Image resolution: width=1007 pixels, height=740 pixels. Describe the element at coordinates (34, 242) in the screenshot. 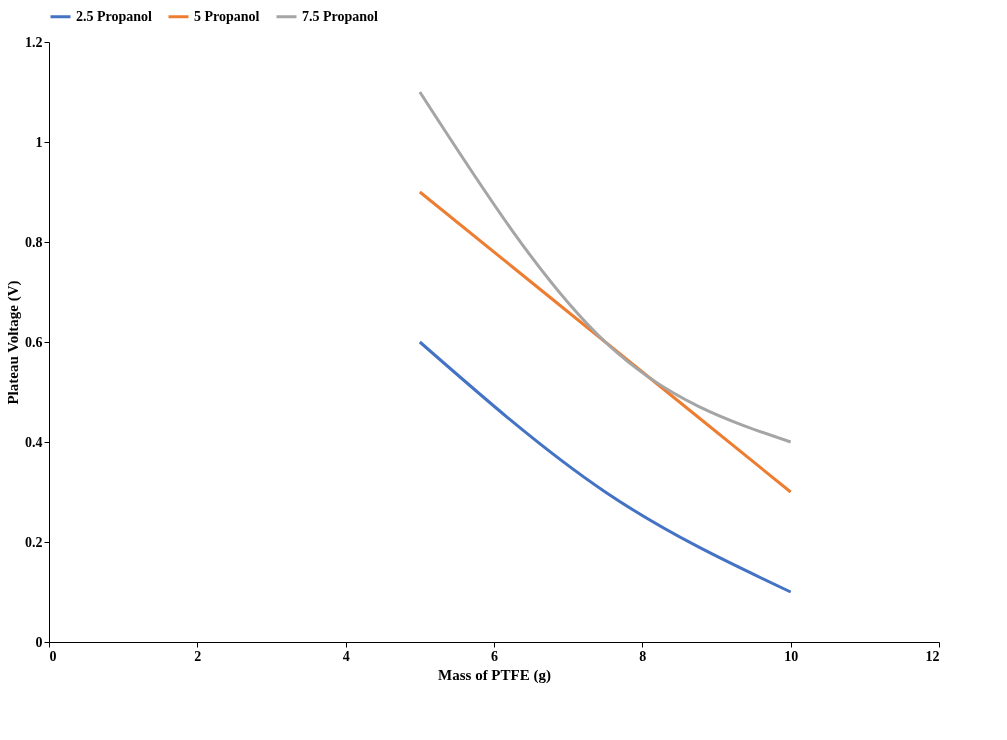

I see `y-tick-label: 0.8` at that location.